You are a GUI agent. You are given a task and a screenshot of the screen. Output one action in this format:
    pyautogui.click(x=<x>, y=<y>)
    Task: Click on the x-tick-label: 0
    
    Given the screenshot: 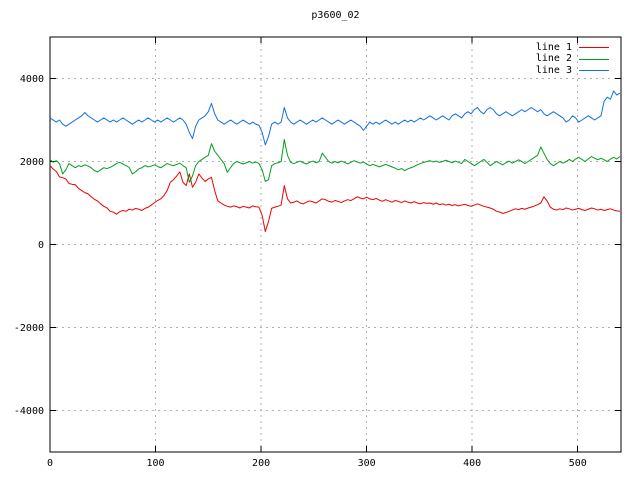 What is the action you would take?
    pyautogui.click(x=50, y=463)
    